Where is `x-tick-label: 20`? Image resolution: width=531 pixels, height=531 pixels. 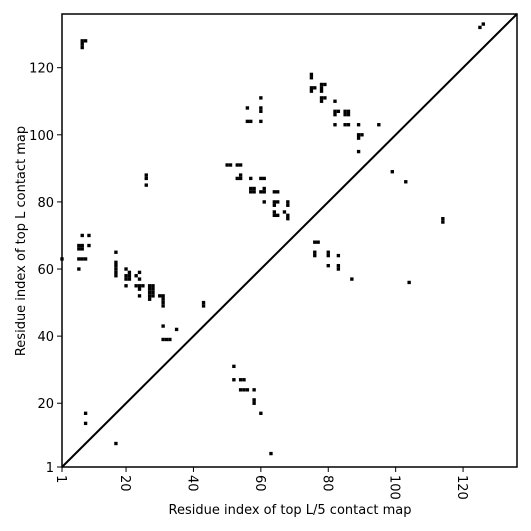 x-tick-label: 20 is located at coordinates (124, 483).